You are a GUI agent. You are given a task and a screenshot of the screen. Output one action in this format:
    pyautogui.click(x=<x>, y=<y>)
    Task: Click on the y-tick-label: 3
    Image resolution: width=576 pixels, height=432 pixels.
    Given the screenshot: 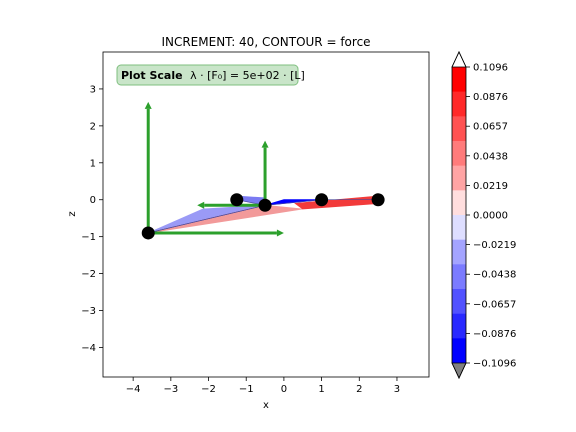 What is the action you would take?
    pyautogui.click(x=93, y=89)
    